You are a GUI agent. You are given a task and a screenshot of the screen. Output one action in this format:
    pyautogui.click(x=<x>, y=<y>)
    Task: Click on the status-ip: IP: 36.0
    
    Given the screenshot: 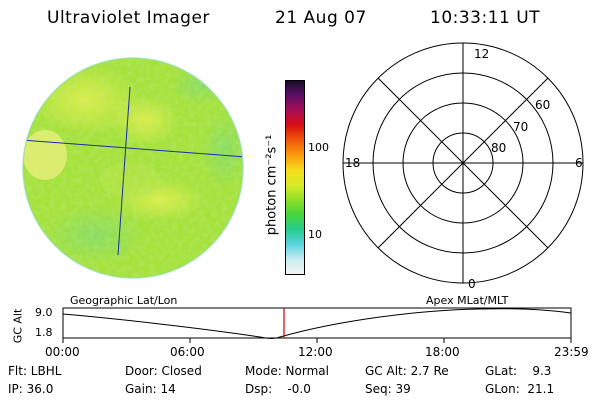 What is the action you would take?
    pyautogui.click(x=31, y=389)
    